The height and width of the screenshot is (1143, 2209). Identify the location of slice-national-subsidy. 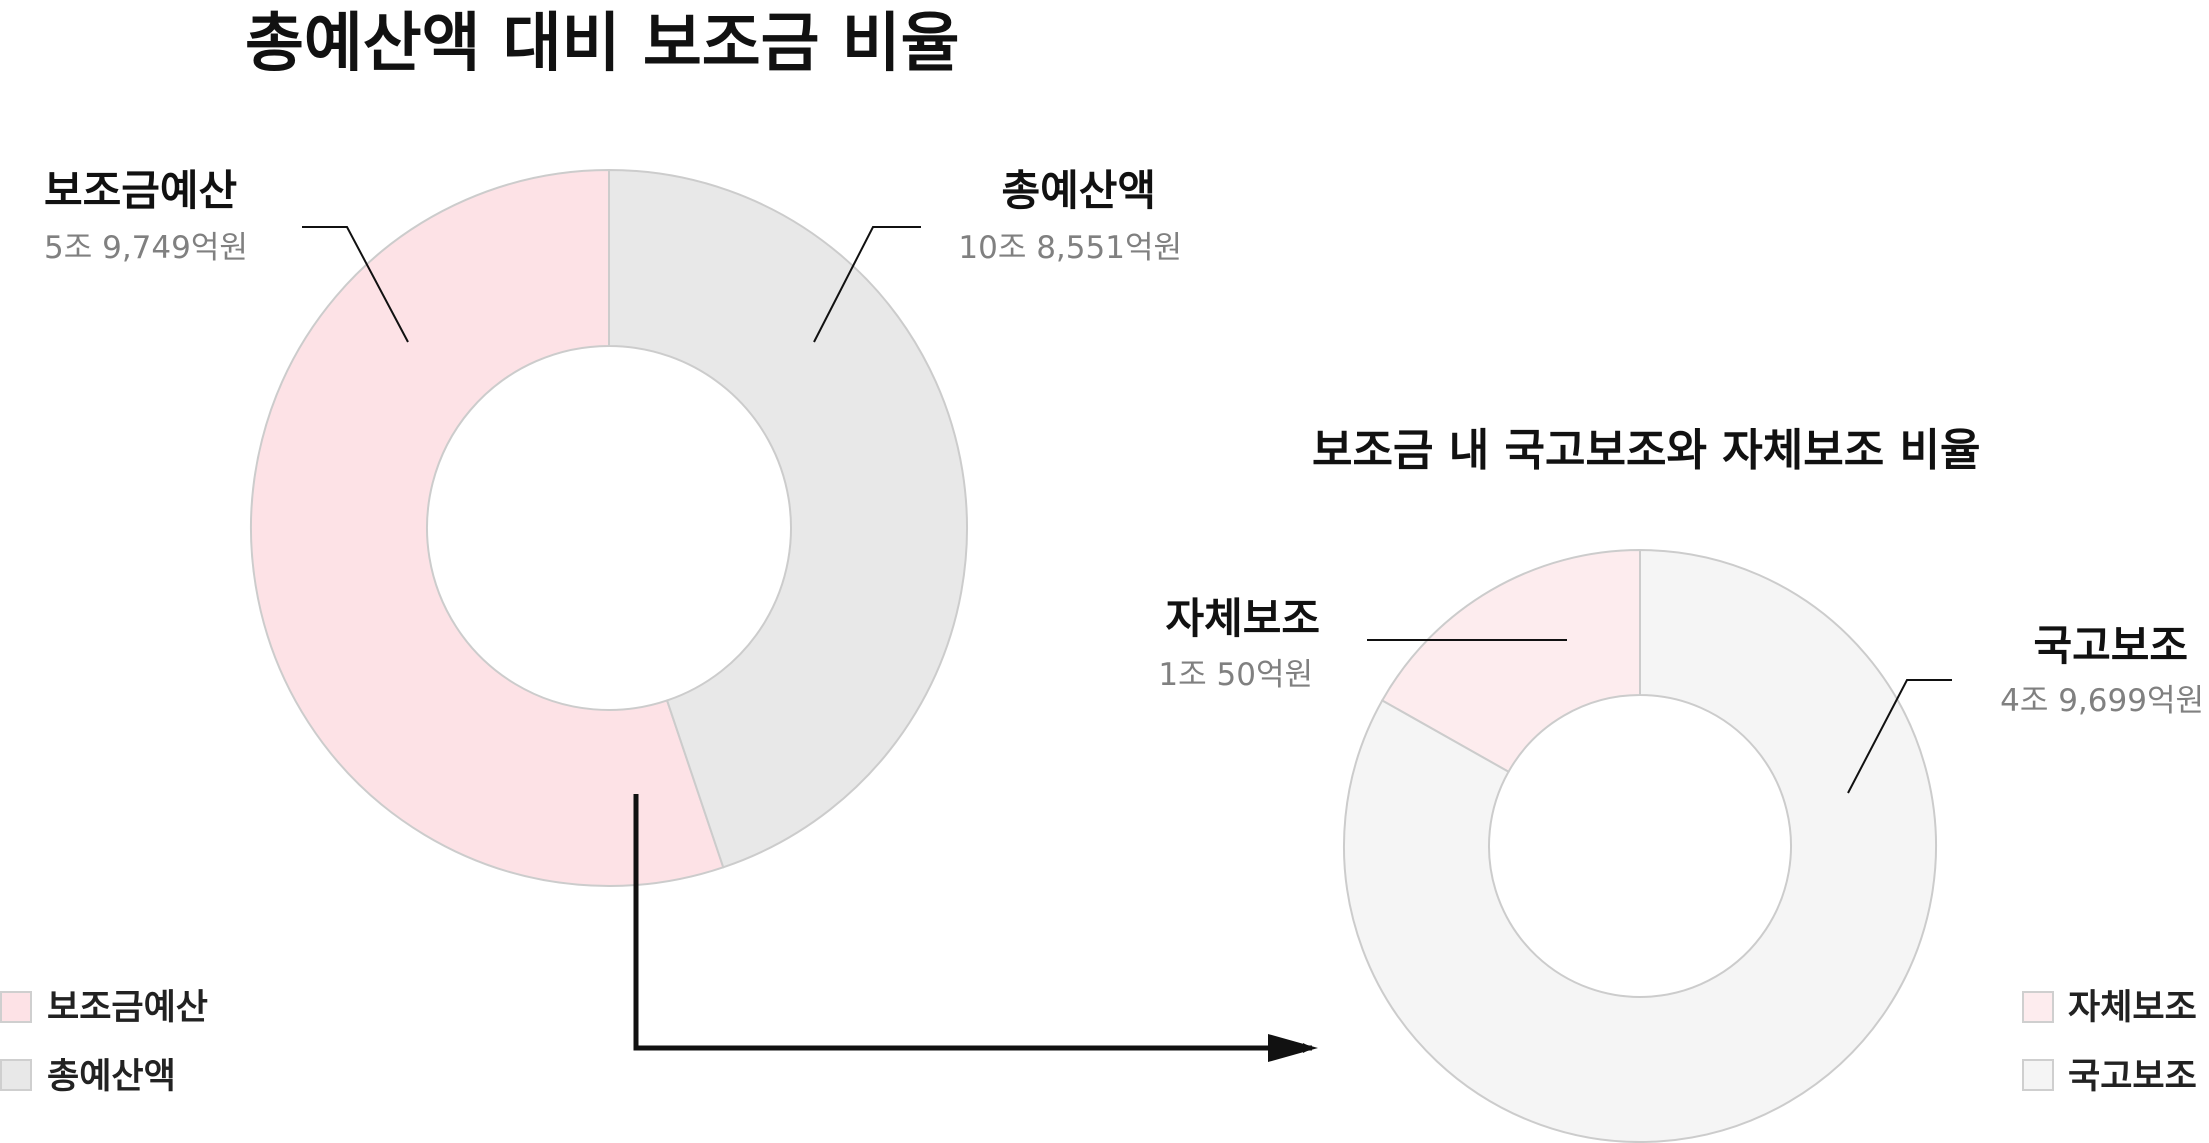
(1640, 845).